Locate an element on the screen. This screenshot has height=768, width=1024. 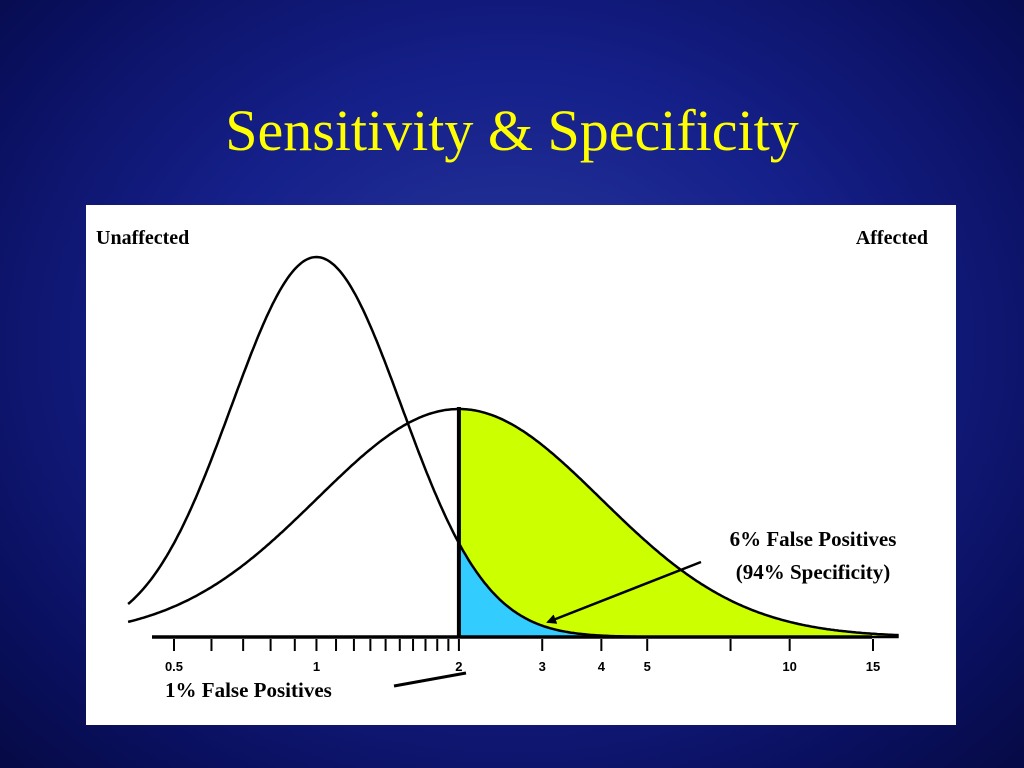
annotation-6pct-line1: 6% False Positives is located at coordinates (813, 539).